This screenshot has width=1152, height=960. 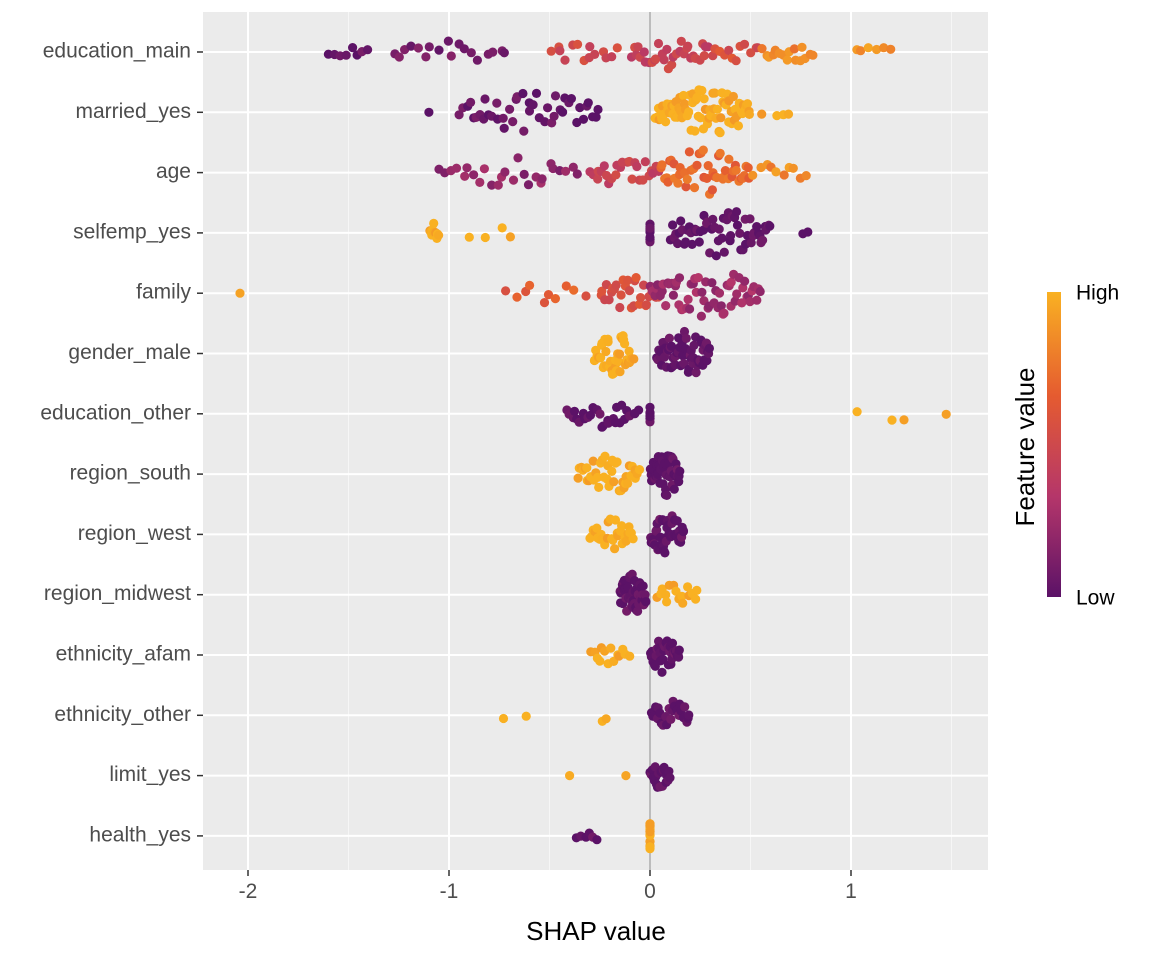 What do you see at coordinates (122, 714) in the screenshot?
I see `feature-label: ethnicity_other` at bounding box center [122, 714].